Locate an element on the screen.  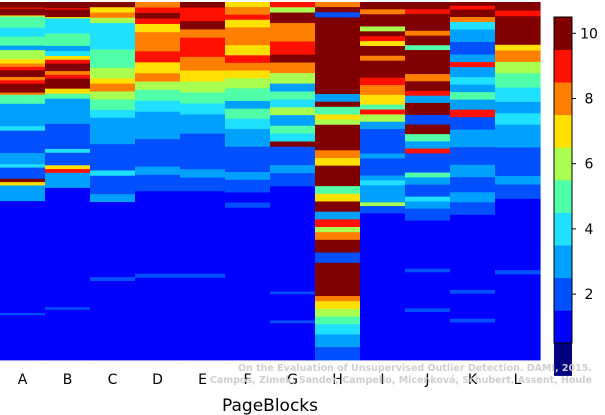
colorbar-tick-4: 4 is located at coordinates (589, 230).